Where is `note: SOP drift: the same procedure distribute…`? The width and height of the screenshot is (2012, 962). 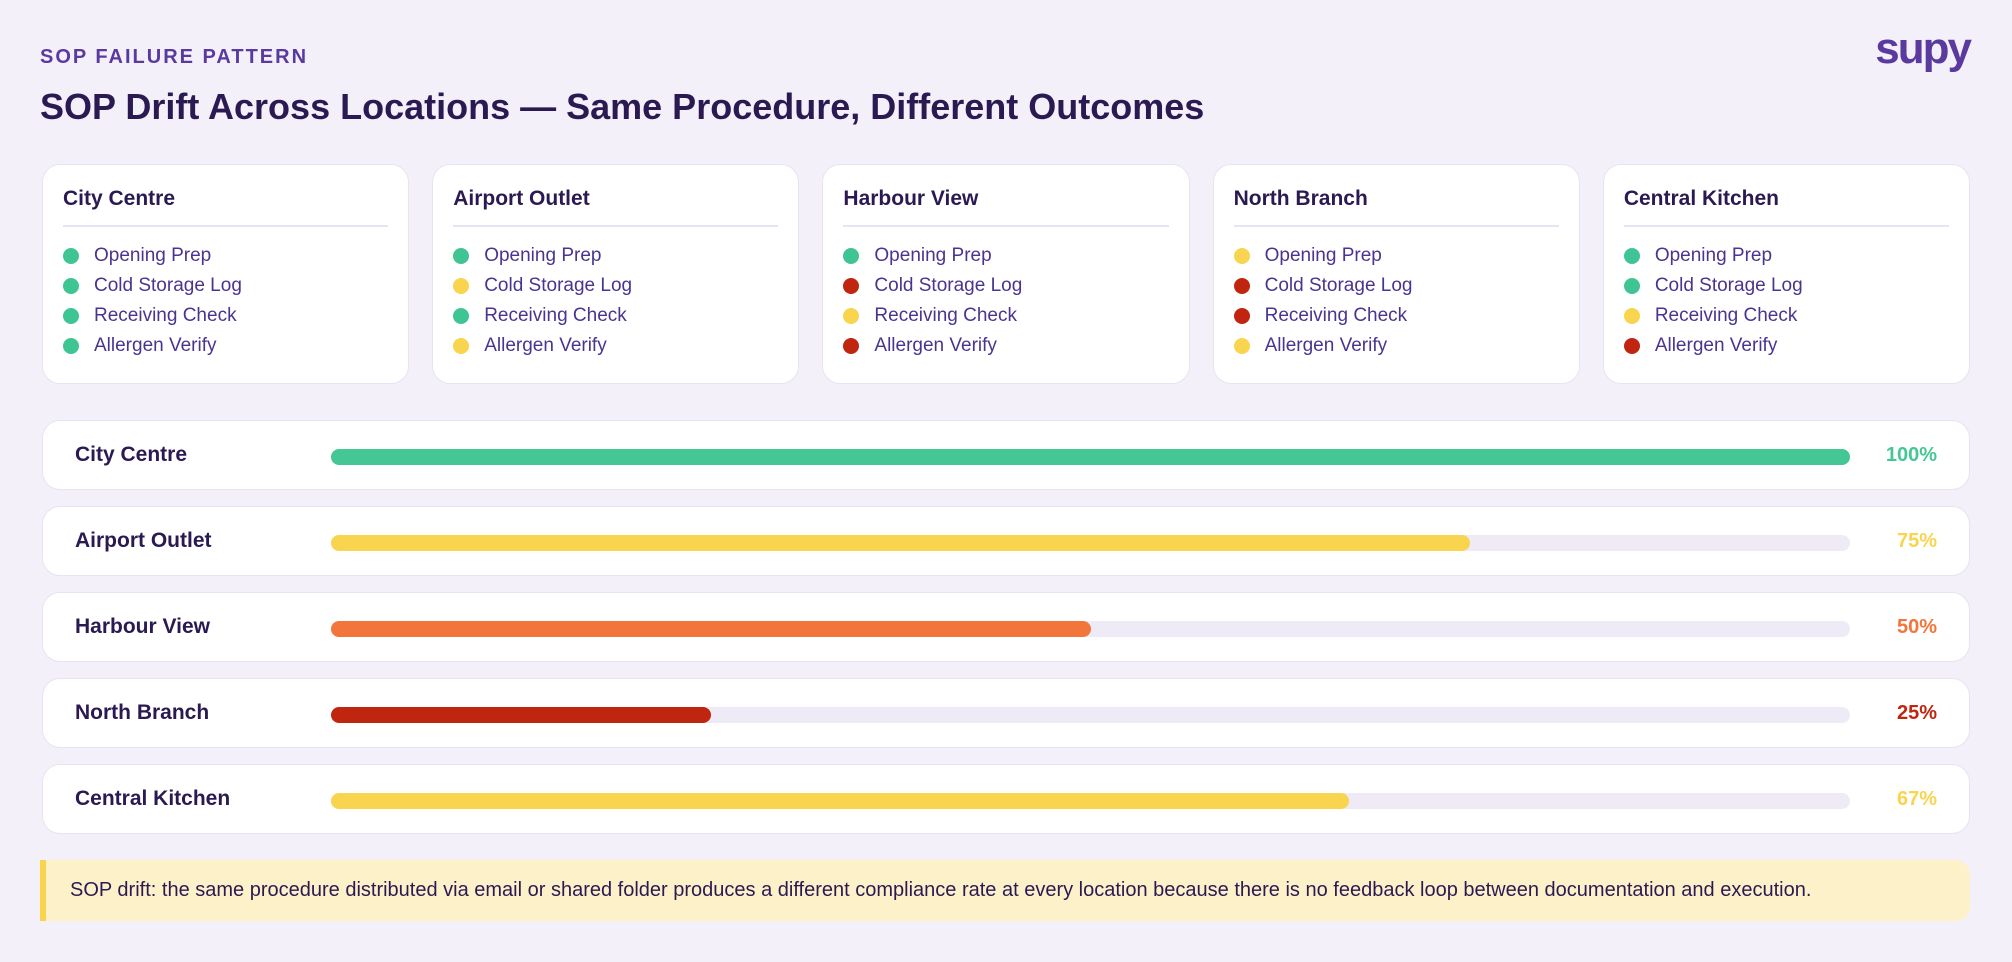 note: SOP drift: the same procedure distribute… is located at coordinates (1005, 890).